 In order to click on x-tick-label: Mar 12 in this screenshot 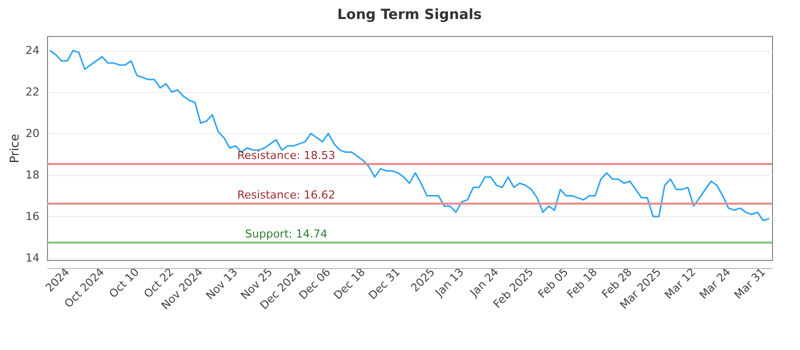, I will do `click(680, 284)`.